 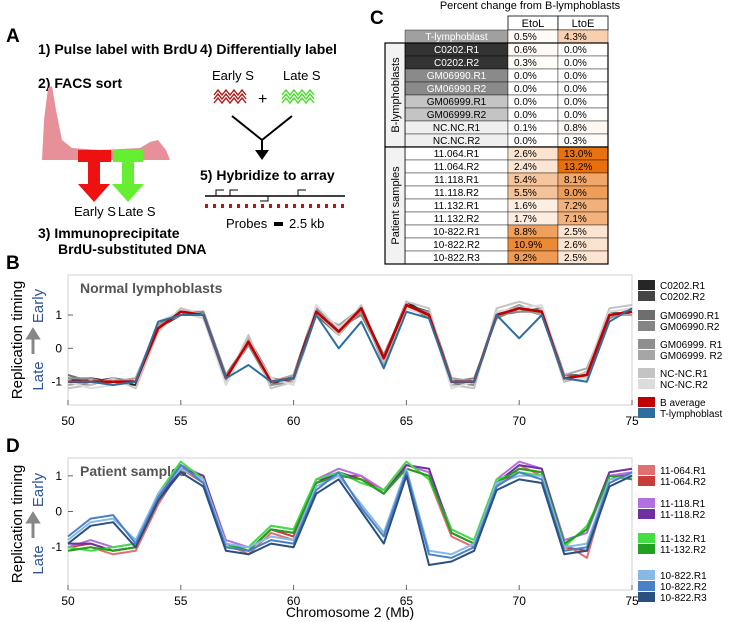 What do you see at coordinates (94, 182) in the screenshot?
I see `early-arrow` at bounding box center [94, 182].